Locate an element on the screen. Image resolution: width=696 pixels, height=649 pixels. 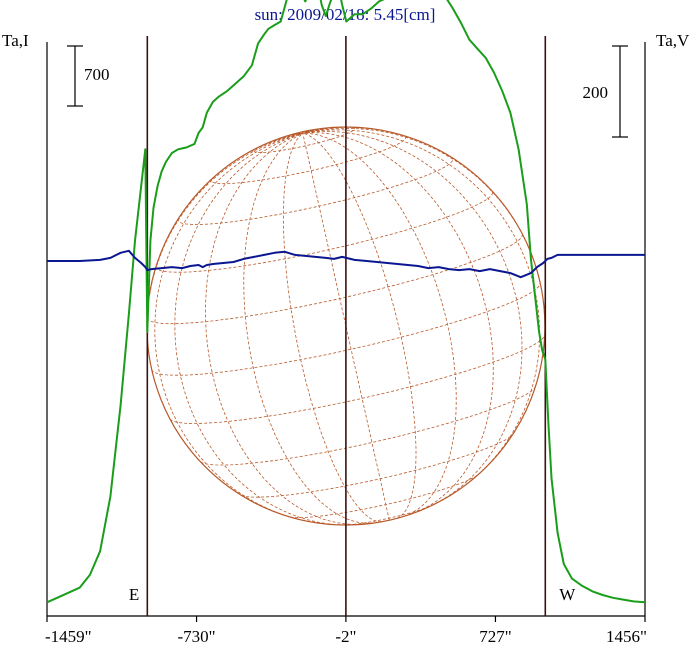
x-tick-label: 727" is located at coordinates (495, 636).